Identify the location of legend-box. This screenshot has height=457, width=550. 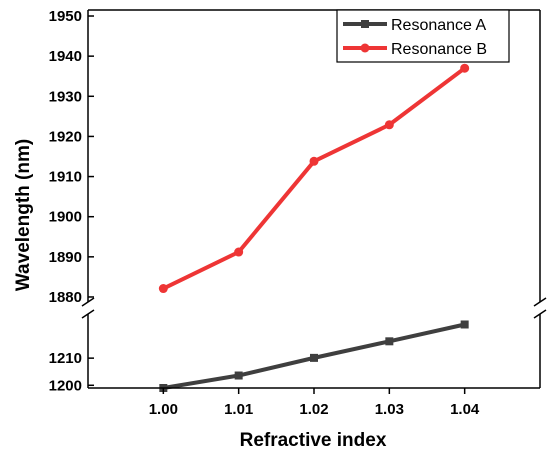
(423, 36).